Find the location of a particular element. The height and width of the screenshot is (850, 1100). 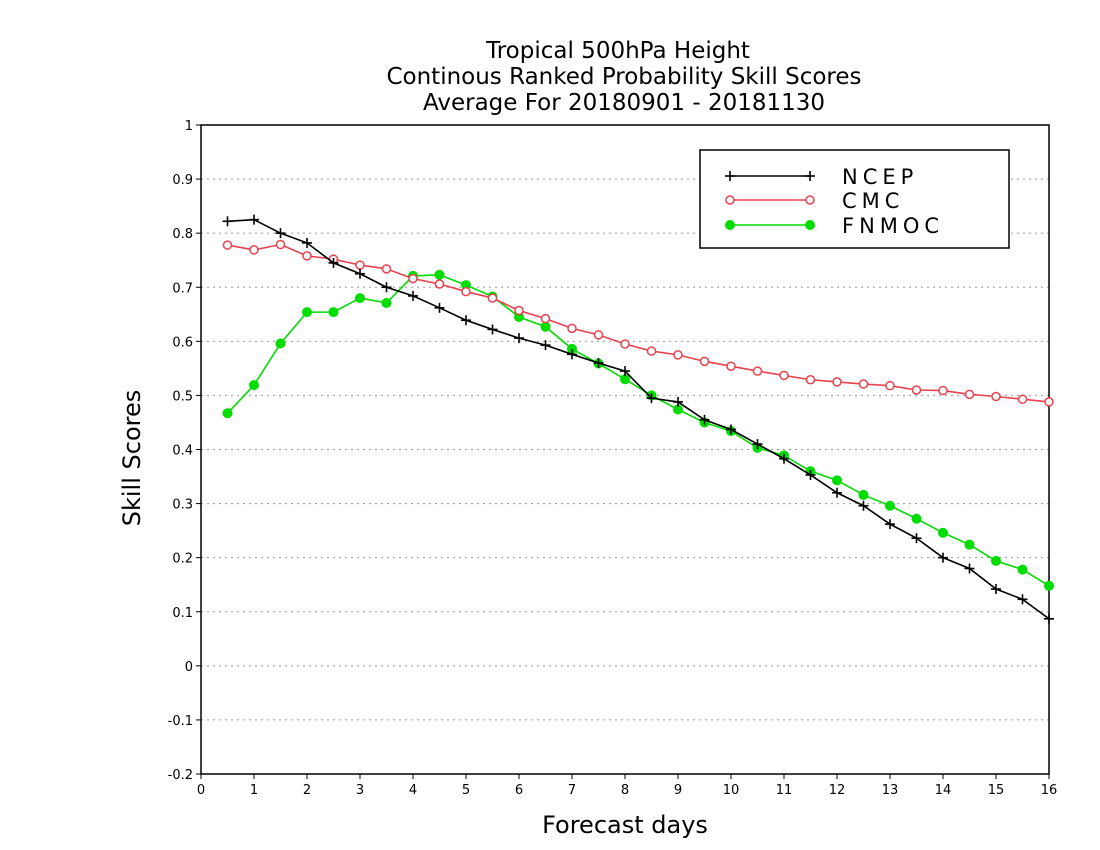

y-tick-label: 0.4 is located at coordinates (182, 451).